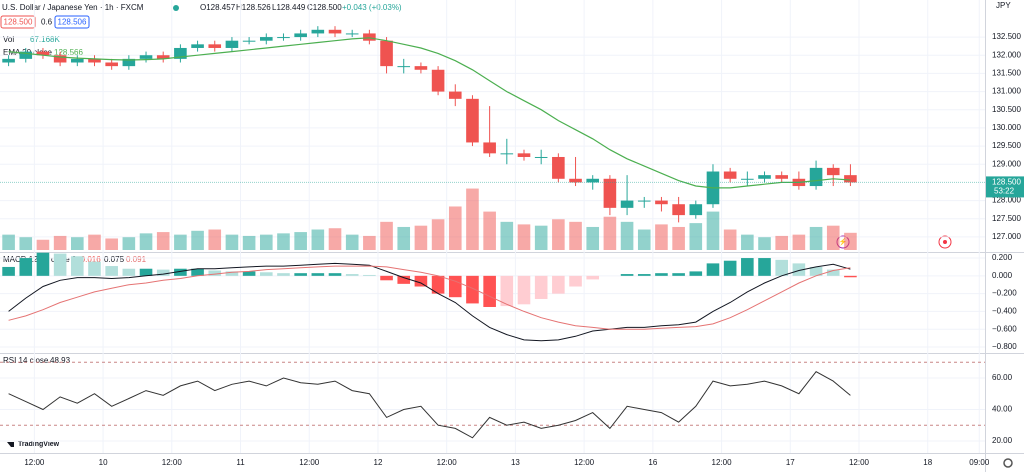  What do you see at coordinates (378, 462) in the screenshot?
I see `x-tick-label: 12` at bounding box center [378, 462].